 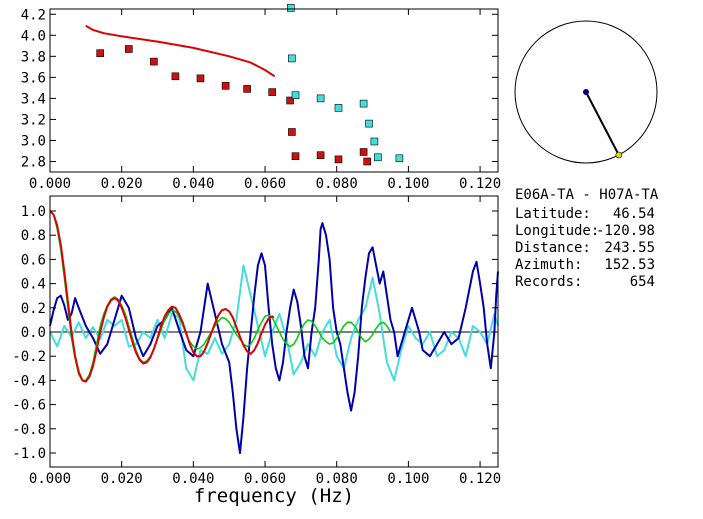 I want to click on dispersion-curve-line, so click(x=180, y=51).